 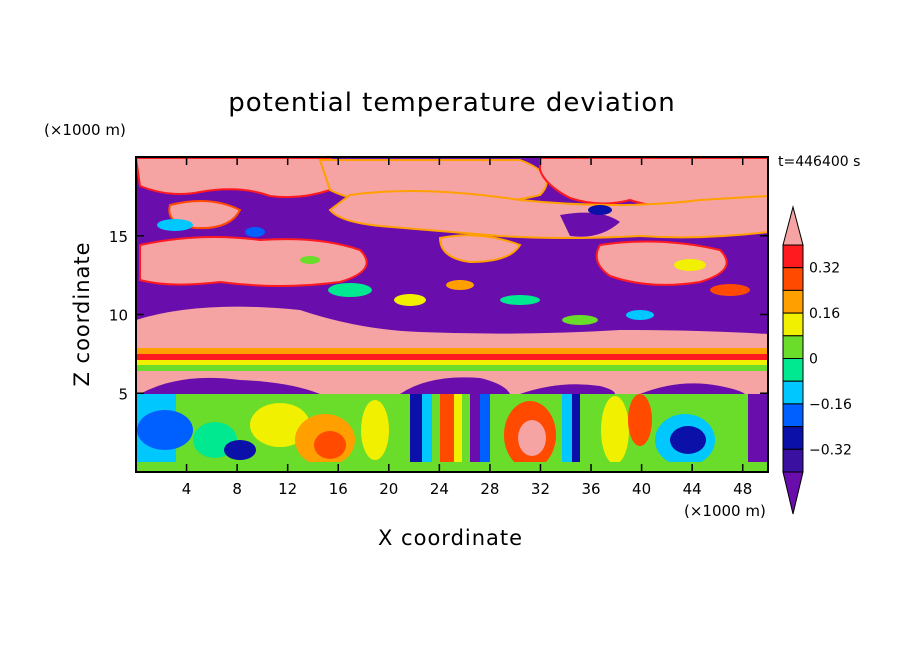 I want to click on x-axis-unit: (×1000 m), so click(x=725, y=511).